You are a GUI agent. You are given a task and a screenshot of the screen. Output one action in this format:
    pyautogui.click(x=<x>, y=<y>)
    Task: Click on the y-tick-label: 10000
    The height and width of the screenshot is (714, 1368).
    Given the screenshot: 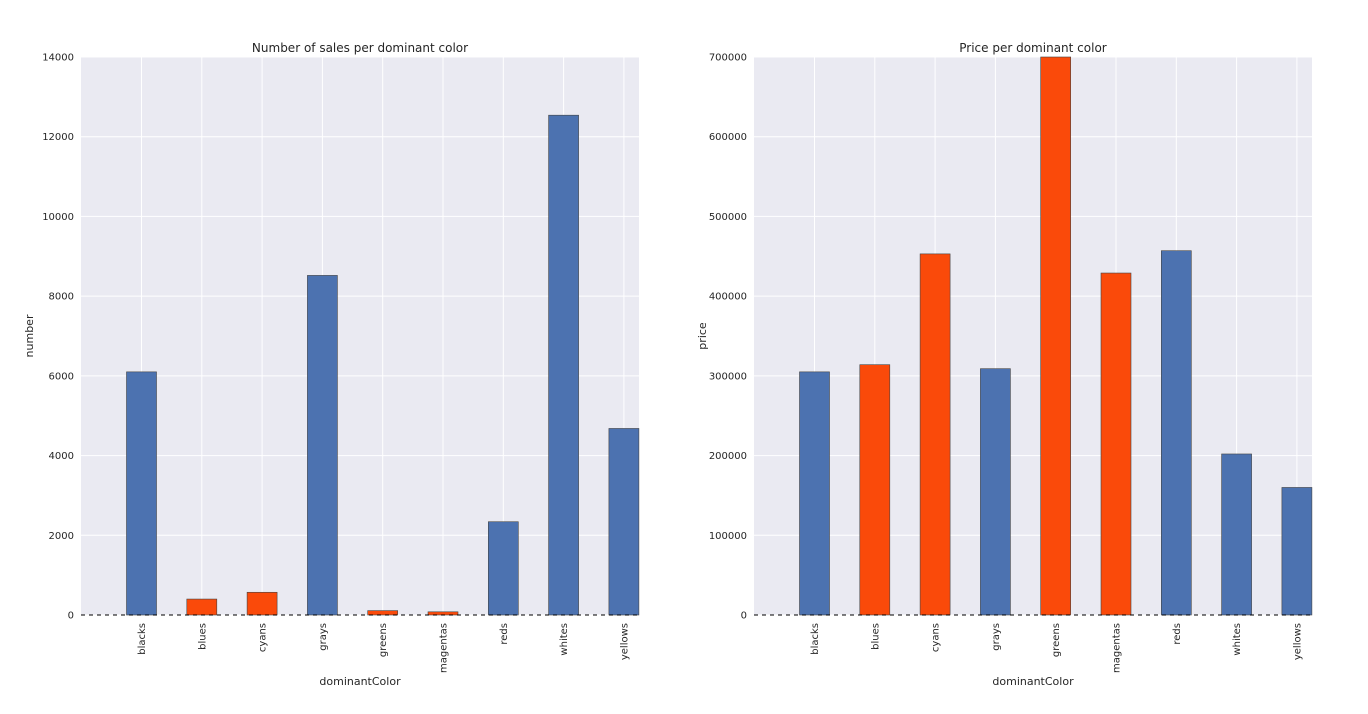 What is the action you would take?
    pyautogui.click(x=58, y=217)
    